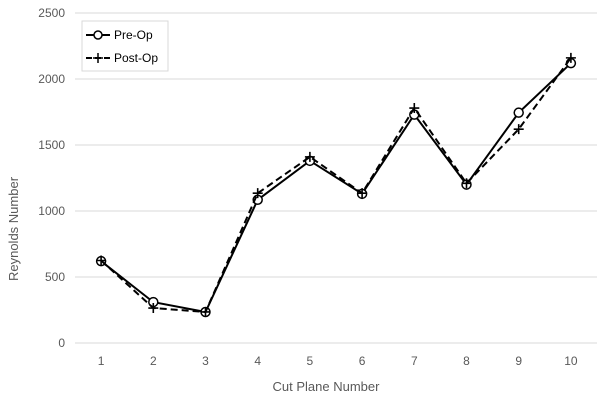 The width and height of the screenshot is (598, 401). Describe the element at coordinates (205, 361) in the screenshot. I see `x-tick-label: 3` at that location.